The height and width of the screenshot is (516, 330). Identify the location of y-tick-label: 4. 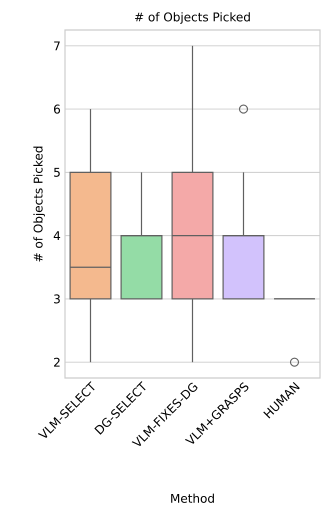
(57, 235).